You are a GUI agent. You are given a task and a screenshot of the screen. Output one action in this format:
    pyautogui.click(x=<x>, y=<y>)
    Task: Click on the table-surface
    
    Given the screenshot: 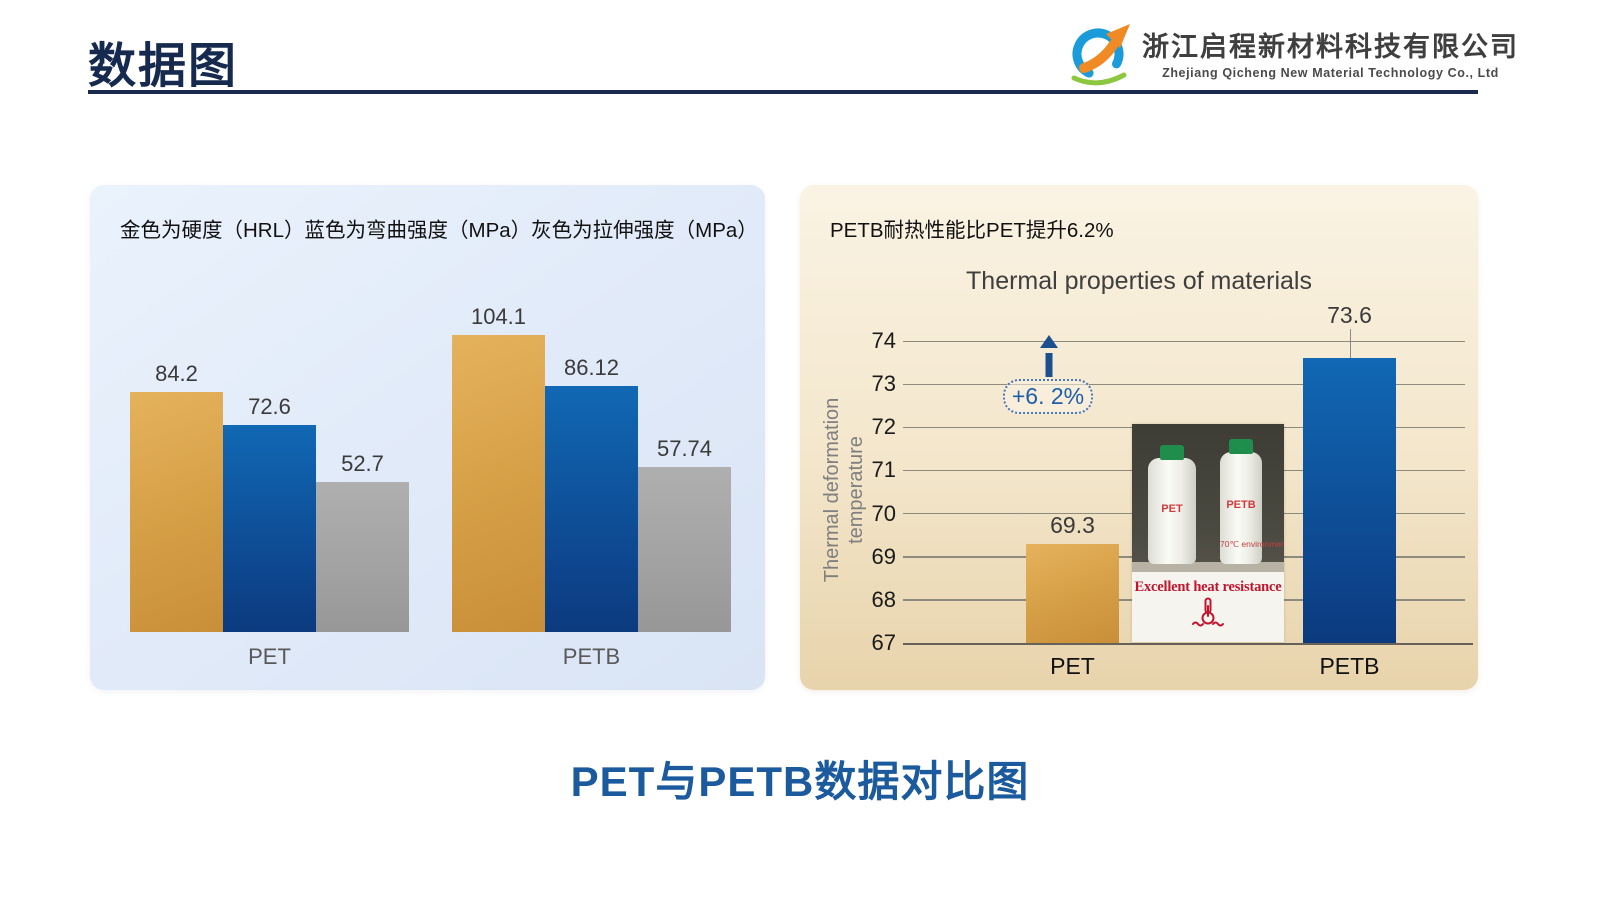 What is the action you would take?
    pyautogui.click(x=1208, y=567)
    